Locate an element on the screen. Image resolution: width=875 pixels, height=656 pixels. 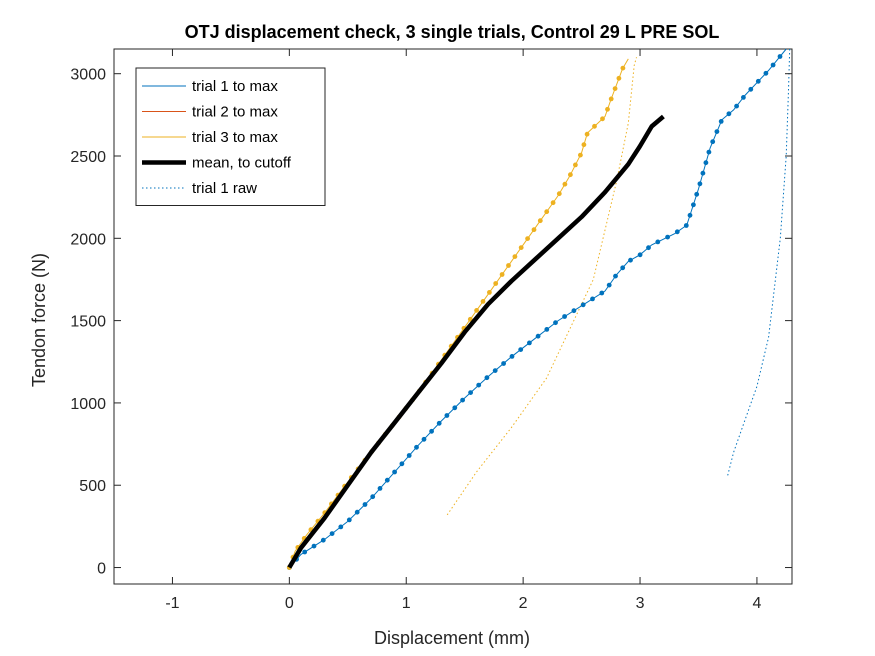
legend-label-1: trial 1 to max is located at coordinates (235, 86).